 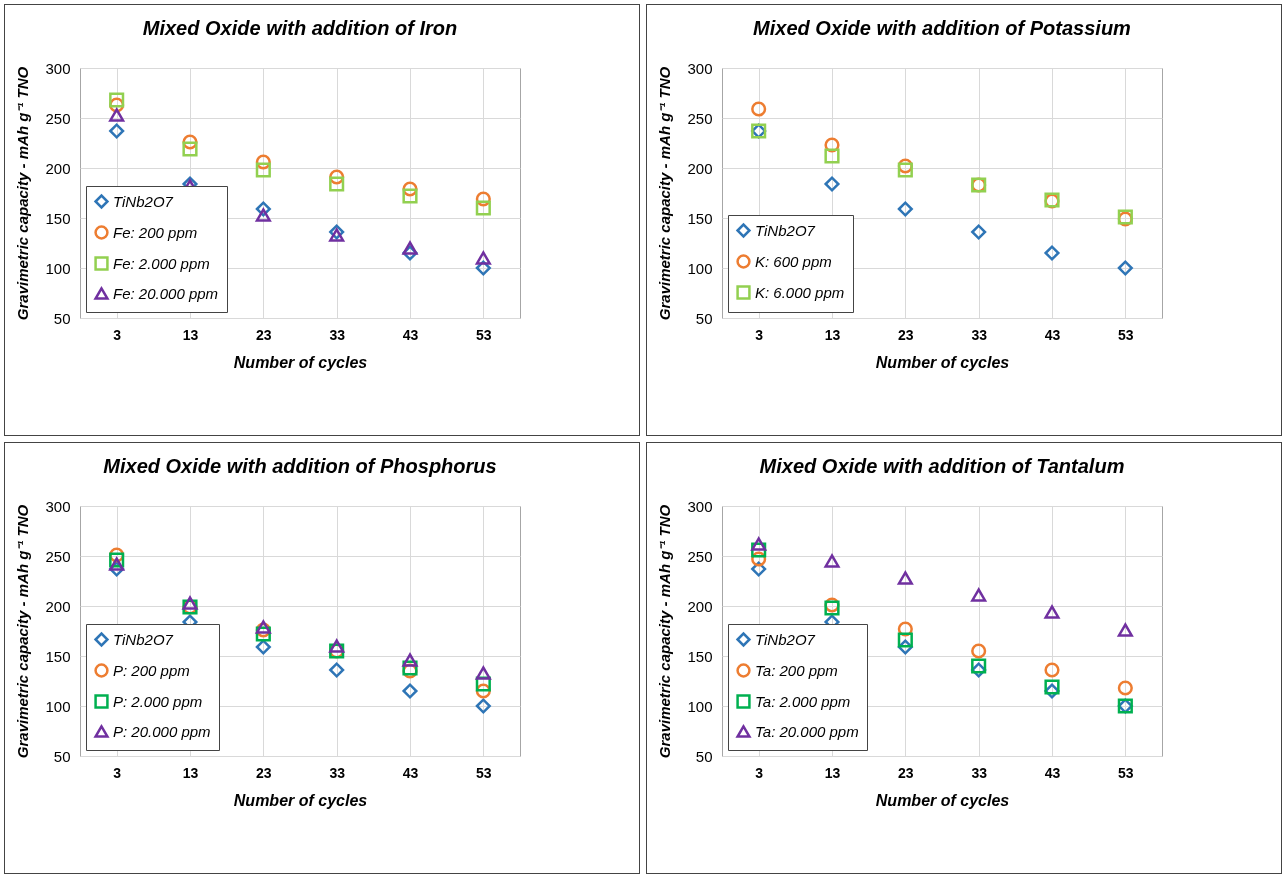 I want to click on legend-label: P: 2.000 ppm, so click(x=158, y=701).